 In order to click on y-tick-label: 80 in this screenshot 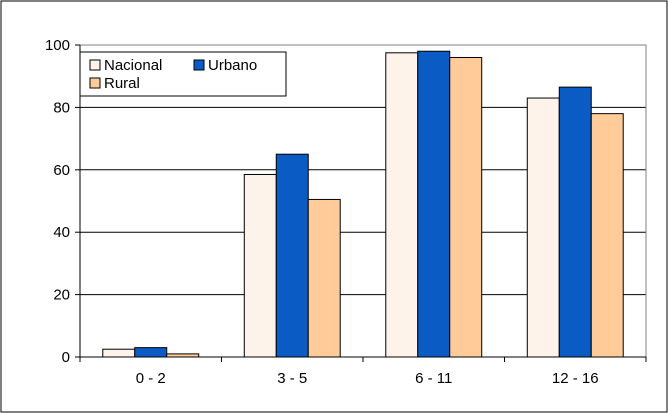, I will do `click(61, 107)`.